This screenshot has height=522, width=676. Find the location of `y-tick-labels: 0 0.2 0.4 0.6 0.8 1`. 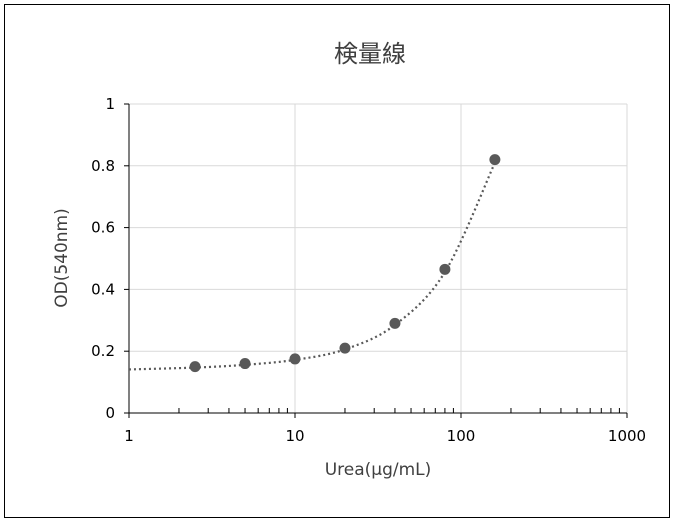

y-tick-labels: 0 0.2 0.4 0.6 0.8 1 is located at coordinates (103, 258).